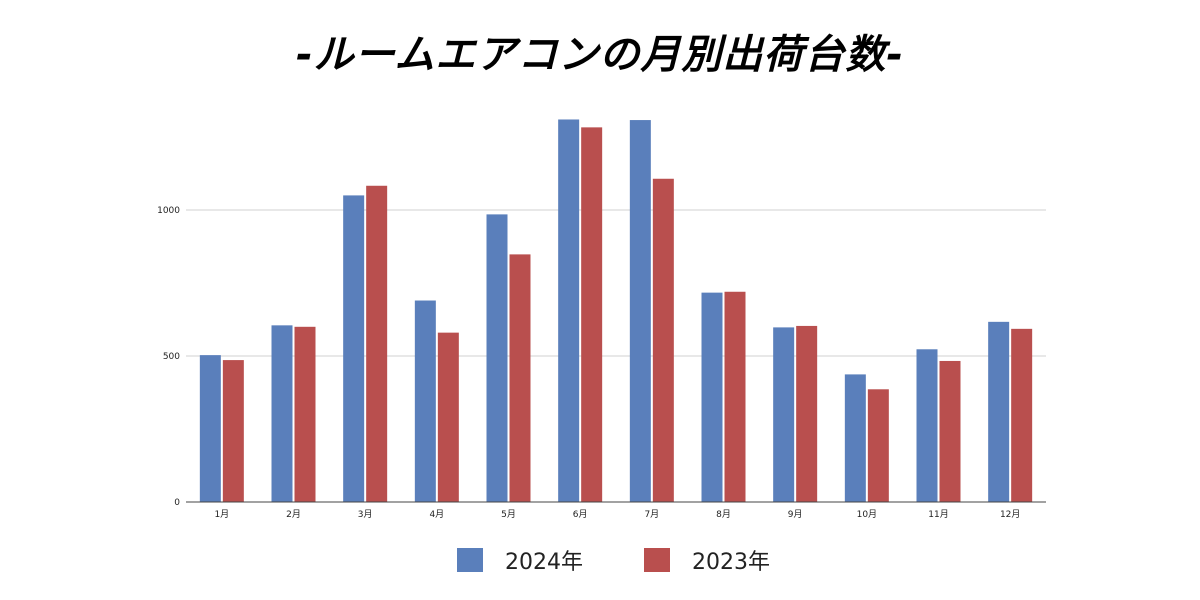 The height and width of the screenshot is (600, 1200). I want to click on x-tick-label: 7月, so click(651, 514).